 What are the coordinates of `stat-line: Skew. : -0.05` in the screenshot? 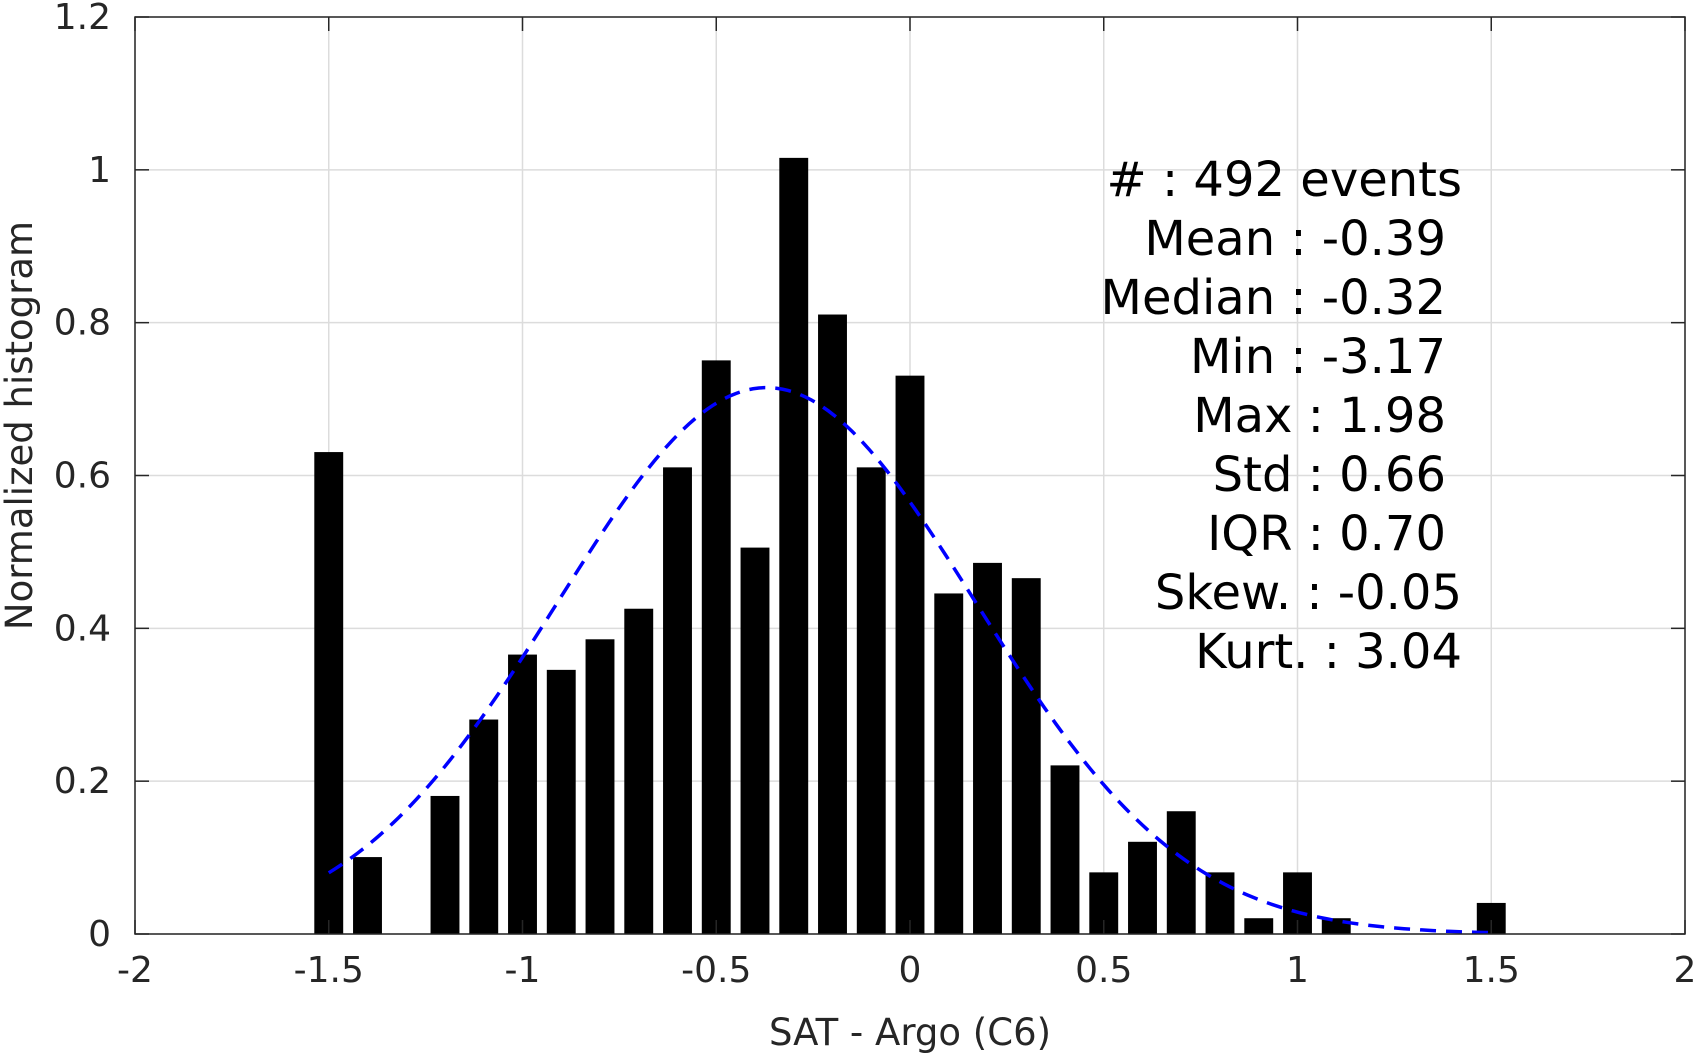 It's located at (1308, 593).